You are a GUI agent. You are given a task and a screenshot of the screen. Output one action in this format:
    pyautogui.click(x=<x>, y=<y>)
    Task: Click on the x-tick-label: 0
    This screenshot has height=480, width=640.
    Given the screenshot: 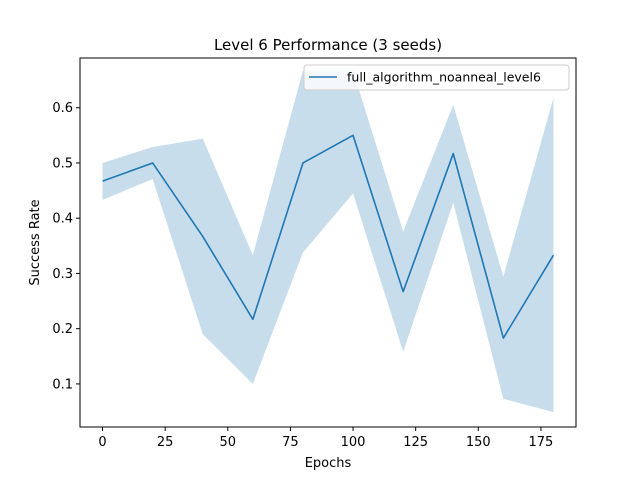 What is the action you would take?
    pyautogui.click(x=102, y=442)
    